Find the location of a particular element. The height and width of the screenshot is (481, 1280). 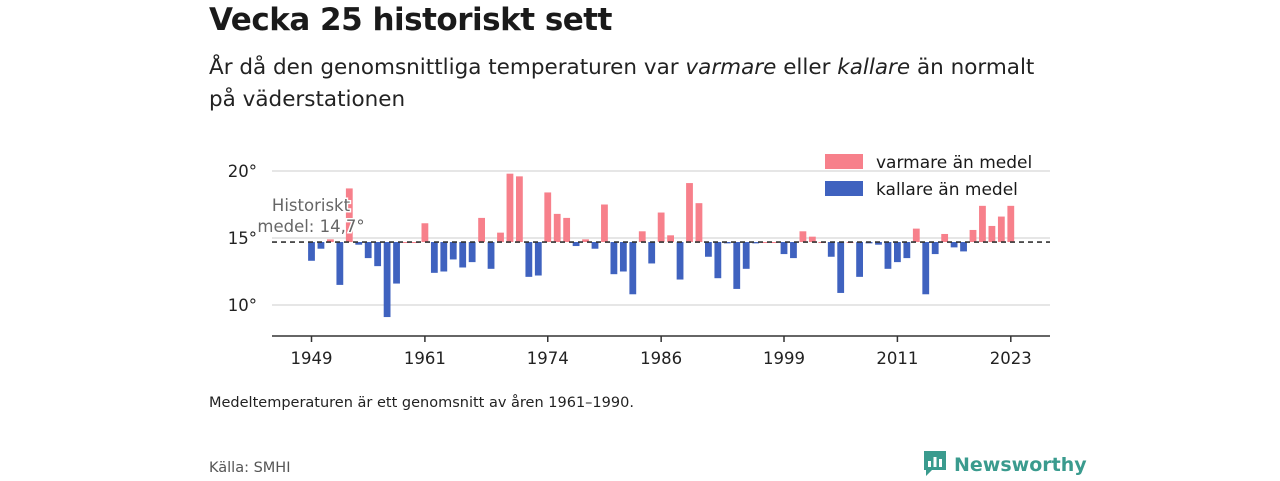

legend-cold-swatch is located at coordinates (844, 188).